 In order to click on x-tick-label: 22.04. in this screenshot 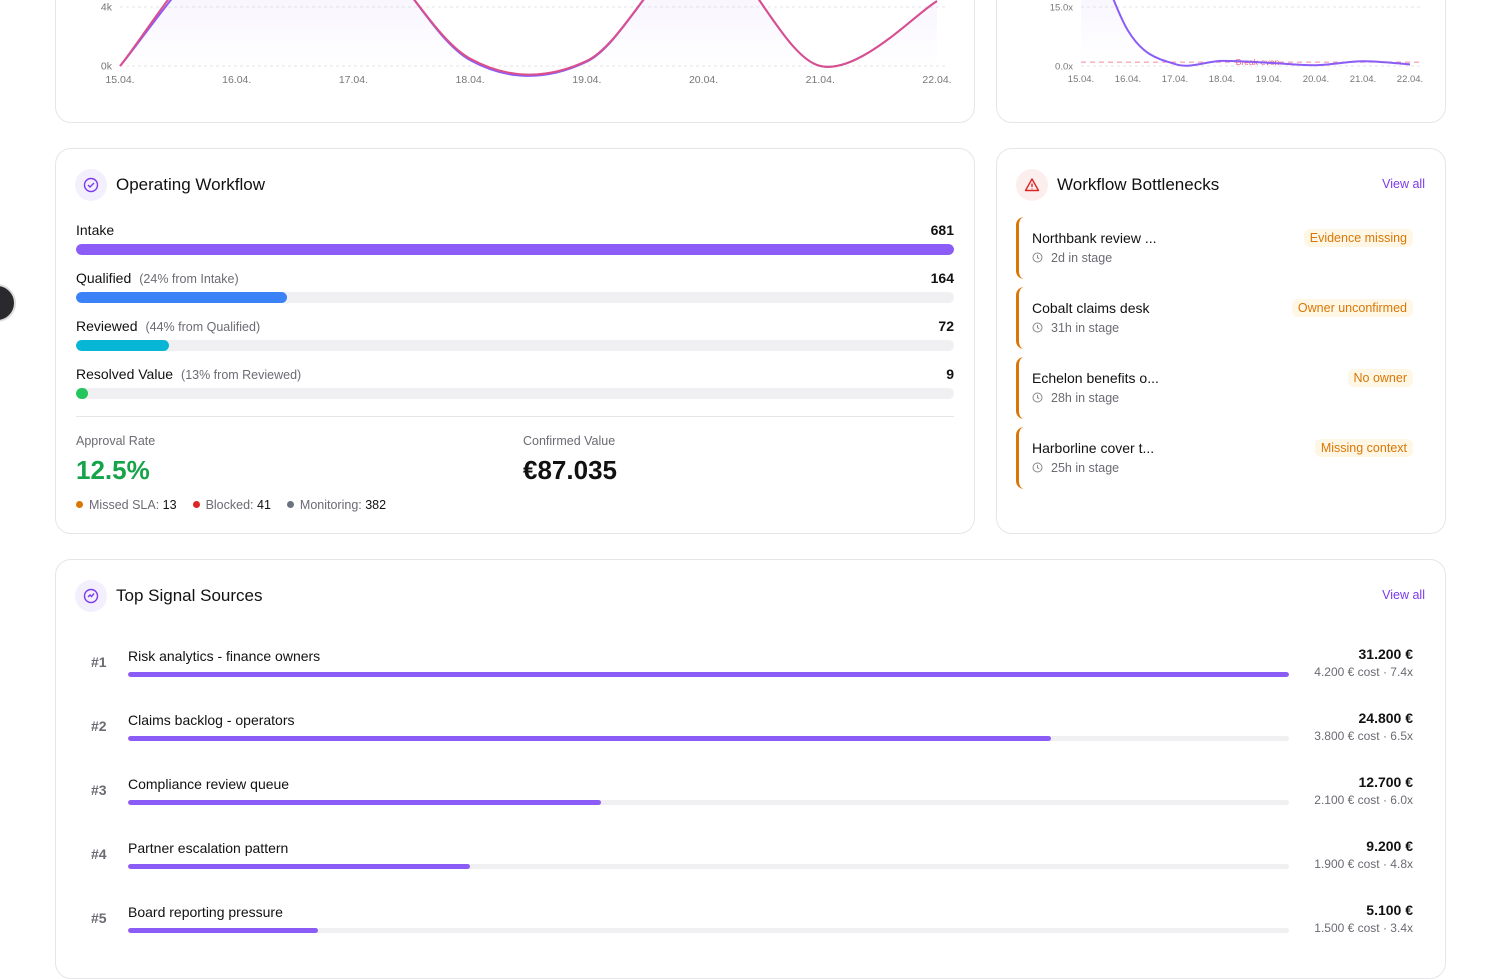, I will do `click(936, 80)`.